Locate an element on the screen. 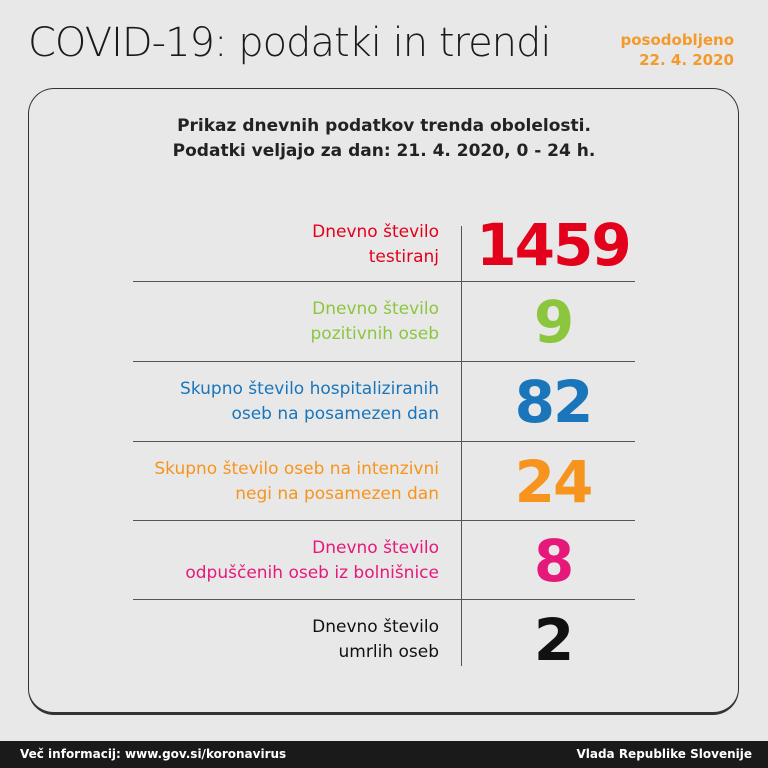 This screenshot has height=768, width=768. stat-value: 82 is located at coordinates (554, 401).